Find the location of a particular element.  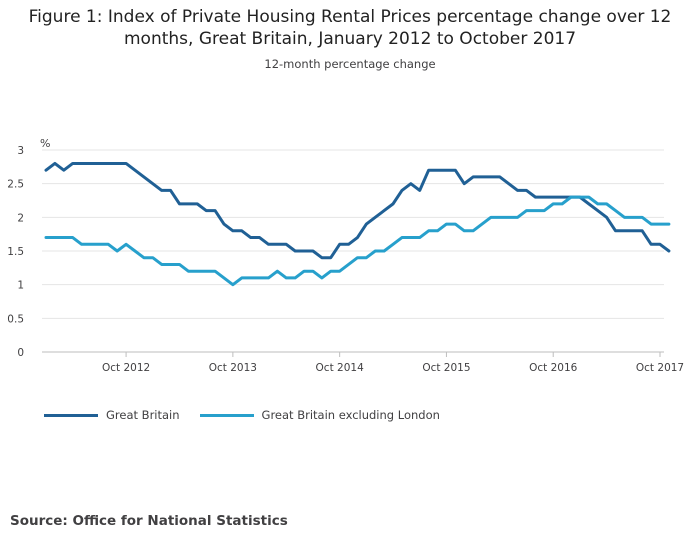

y-tick-label: 0 is located at coordinates (20, 353).